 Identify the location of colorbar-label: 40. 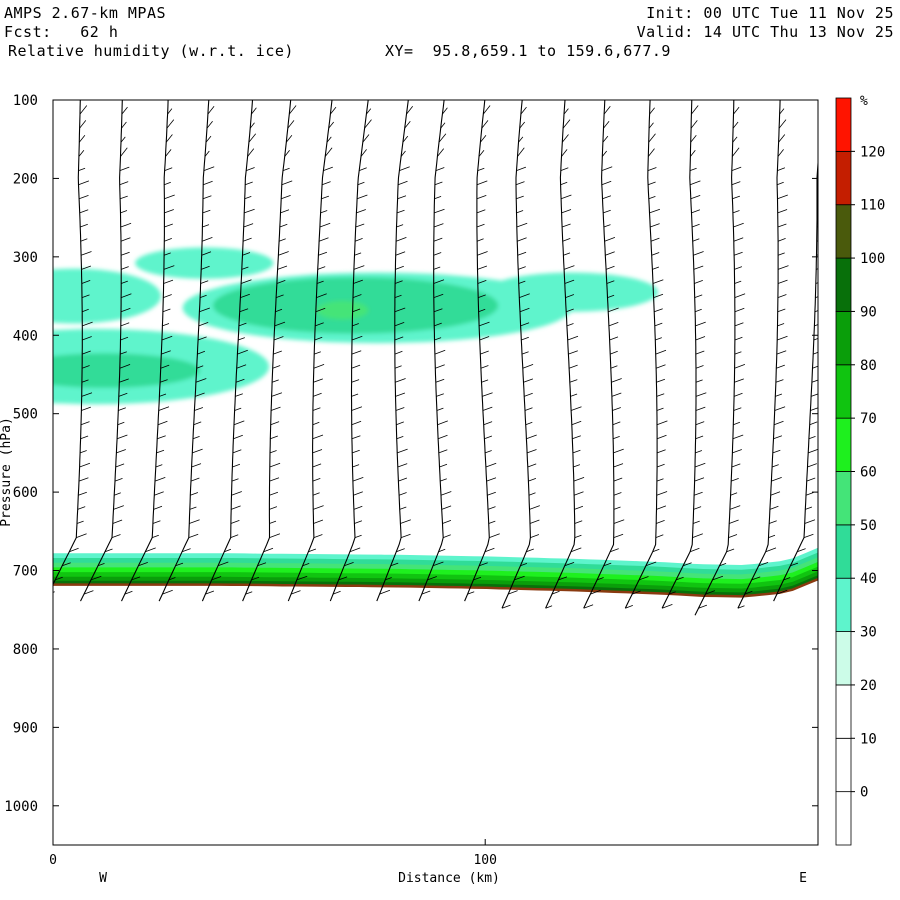
(868, 579).